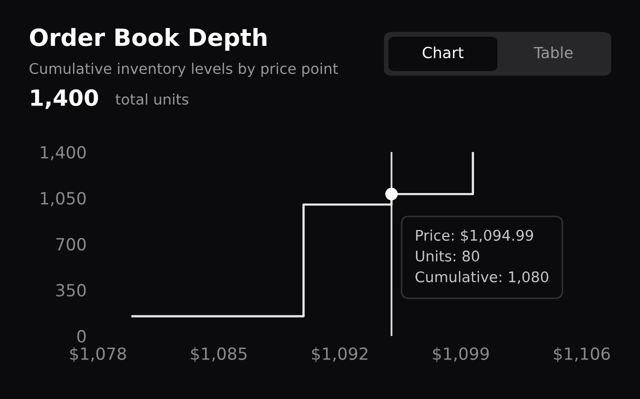 The image size is (640, 399). What do you see at coordinates (482, 257) in the screenshot?
I see `annotation: Price: $1,094.99 Units: 80 Cumulative: 1,080` at bounding box center [482, 257].